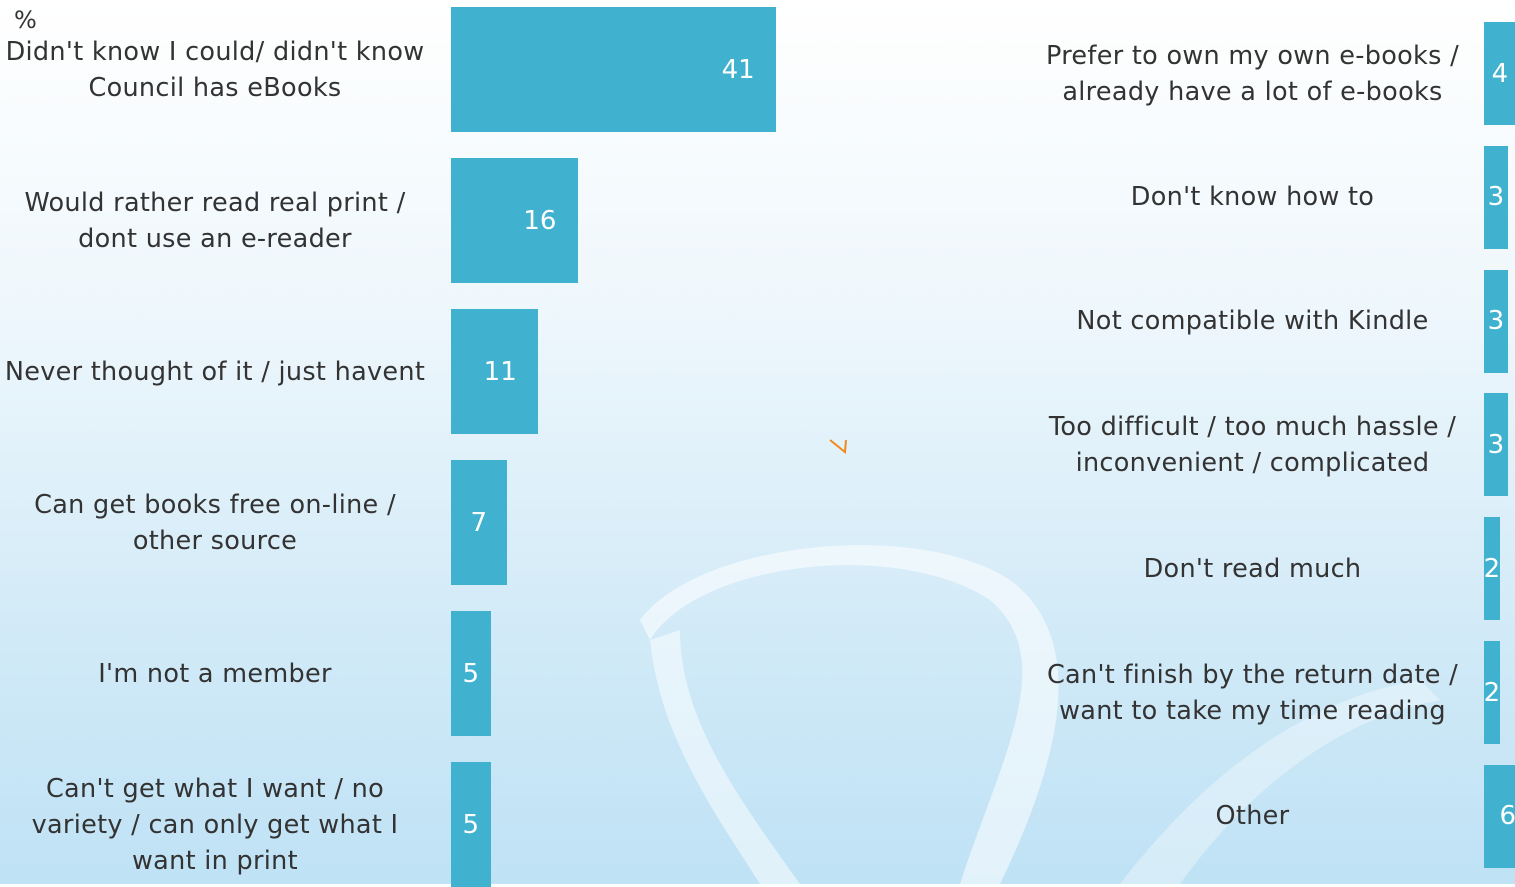 The image size is (1515, 887). What do you see at coordinates (1252, 321) in the screenshot?
I see `category-label: Not compatible with Kindle` at bounding box center [1252, 321].